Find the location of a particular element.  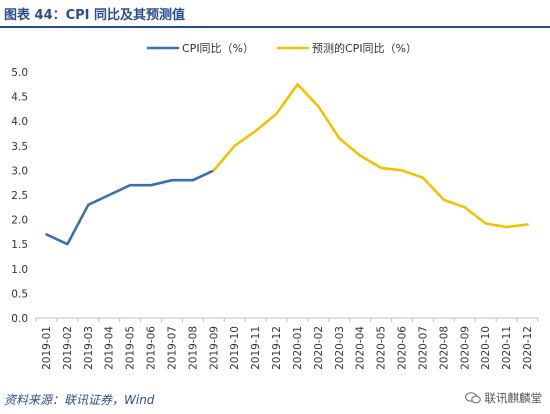

x-tick-label: 2019-01 is located at coordinates (47, 348).